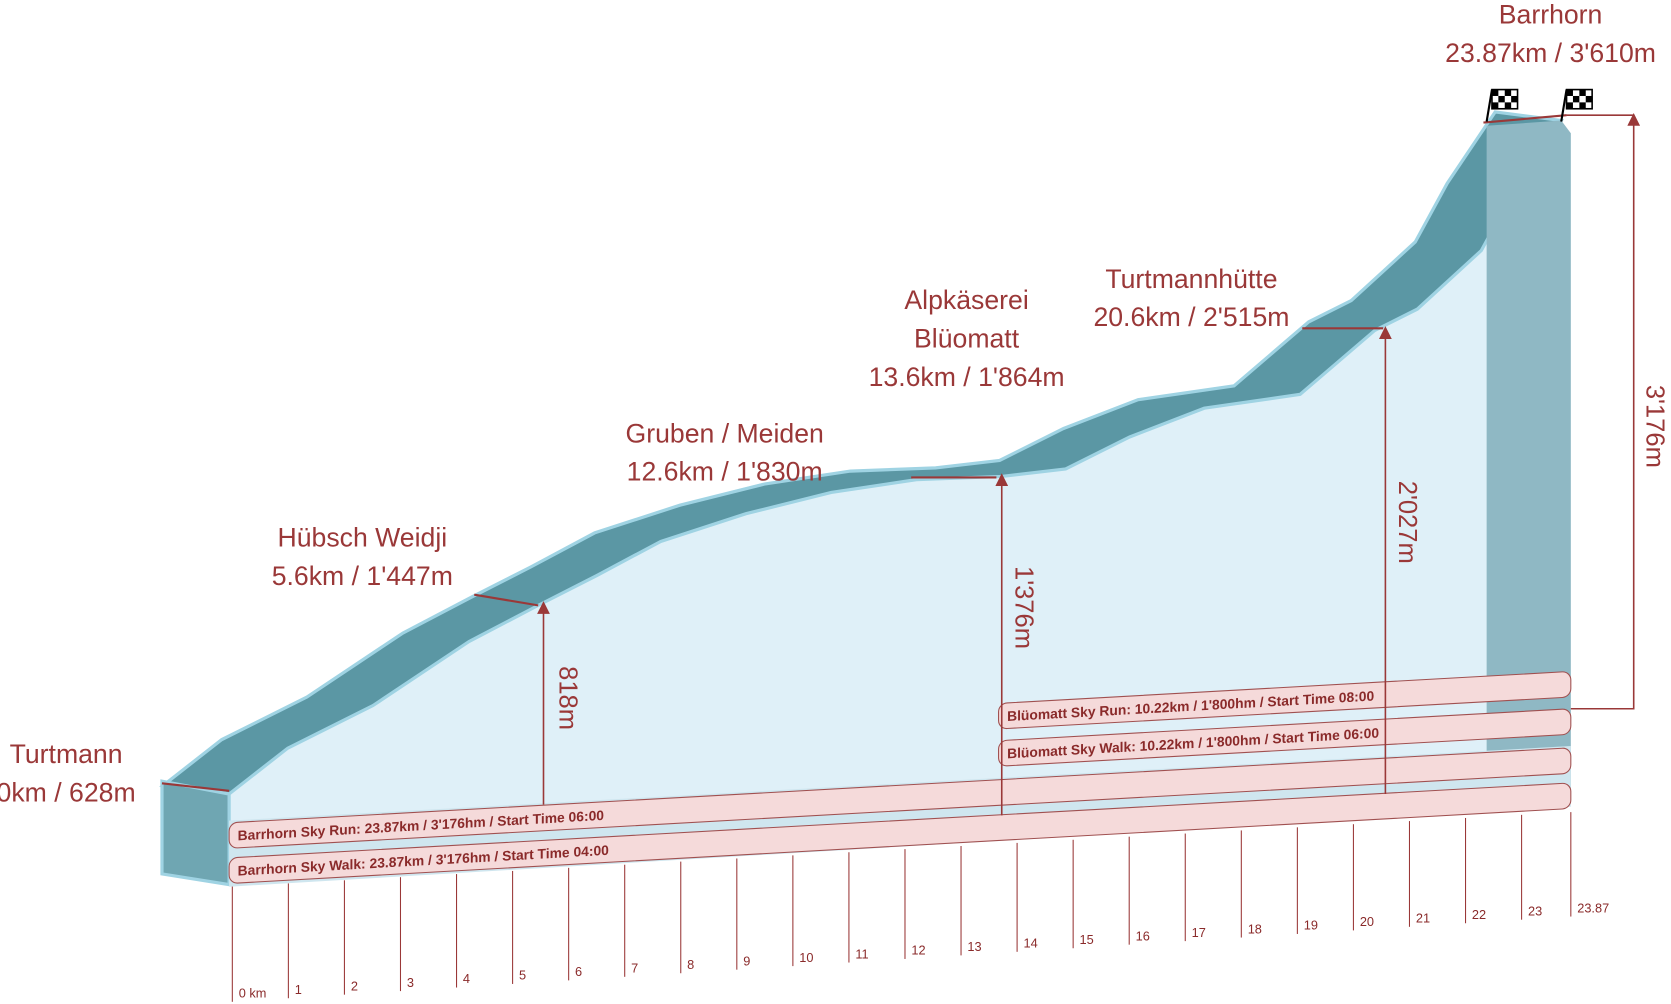 The image size is (1671, 1004). What do you see at coordinates (1367, 921) in the screenshot?
I see `km-label: 20` at bounding box center [1367, 921].